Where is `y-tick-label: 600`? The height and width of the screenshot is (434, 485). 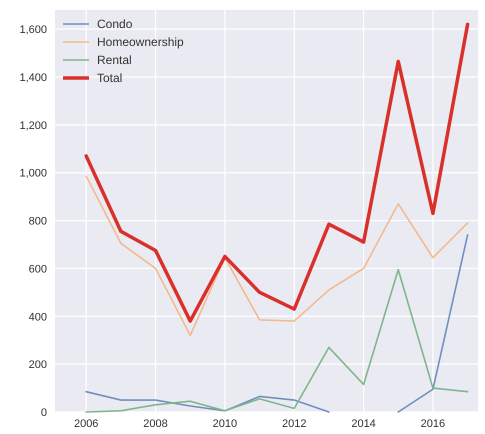 y-tick-label: 600 is located at coordinates (37, 269).